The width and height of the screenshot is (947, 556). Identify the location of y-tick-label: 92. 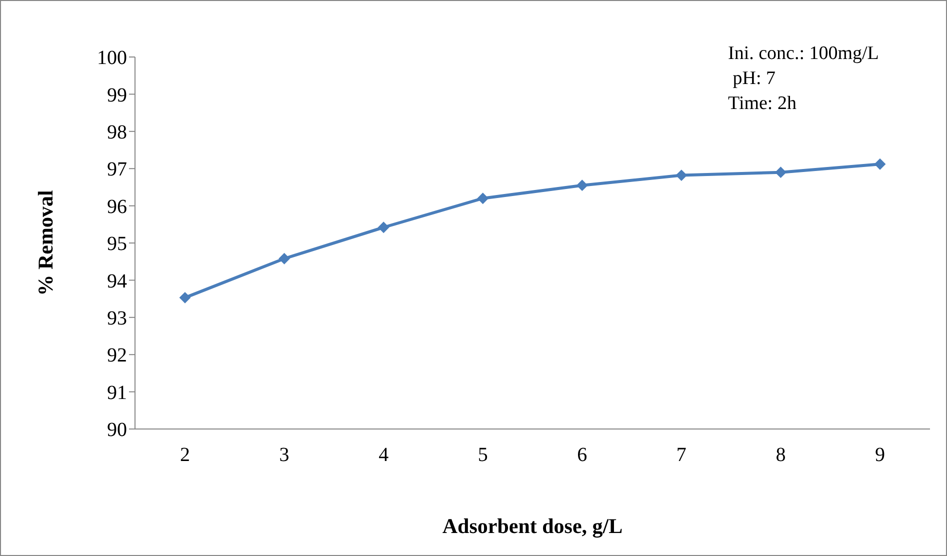
(117, 355).